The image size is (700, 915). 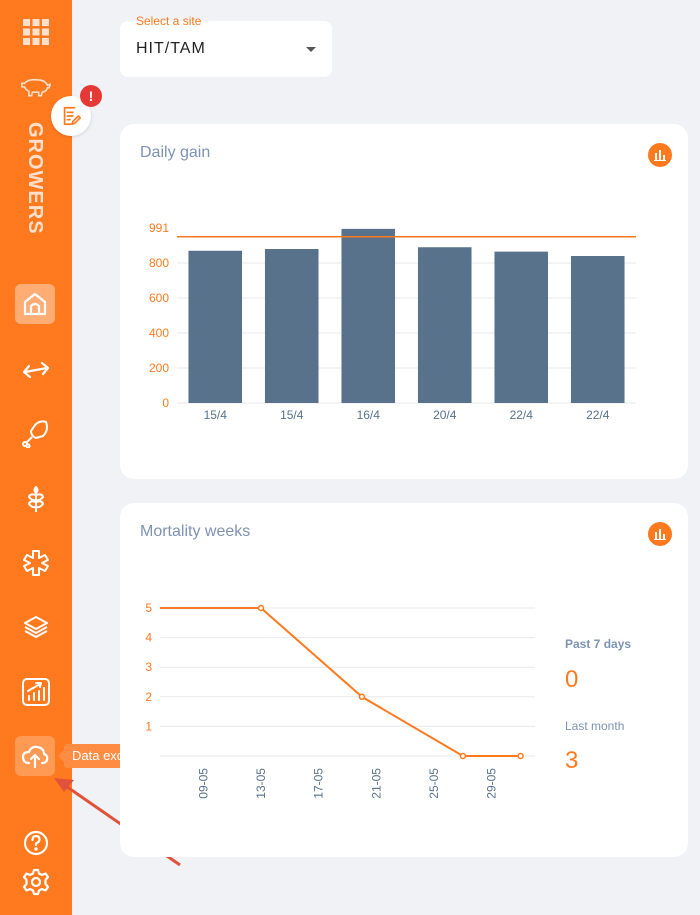 What do you see at coordinates (36, 370) in the screenshot?
I see `exchange-arrows-icon` at bounding box center [36, 370].